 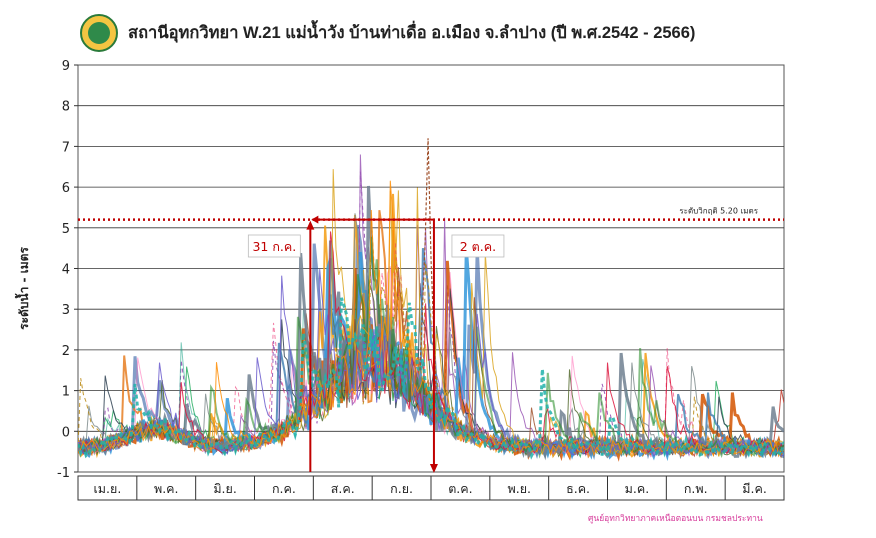 I want to click on credit-text: ศูนย์อุทกวิทยาภาคเหนือตอนบน กรมชลประทาน, so click(x=675, y=518).